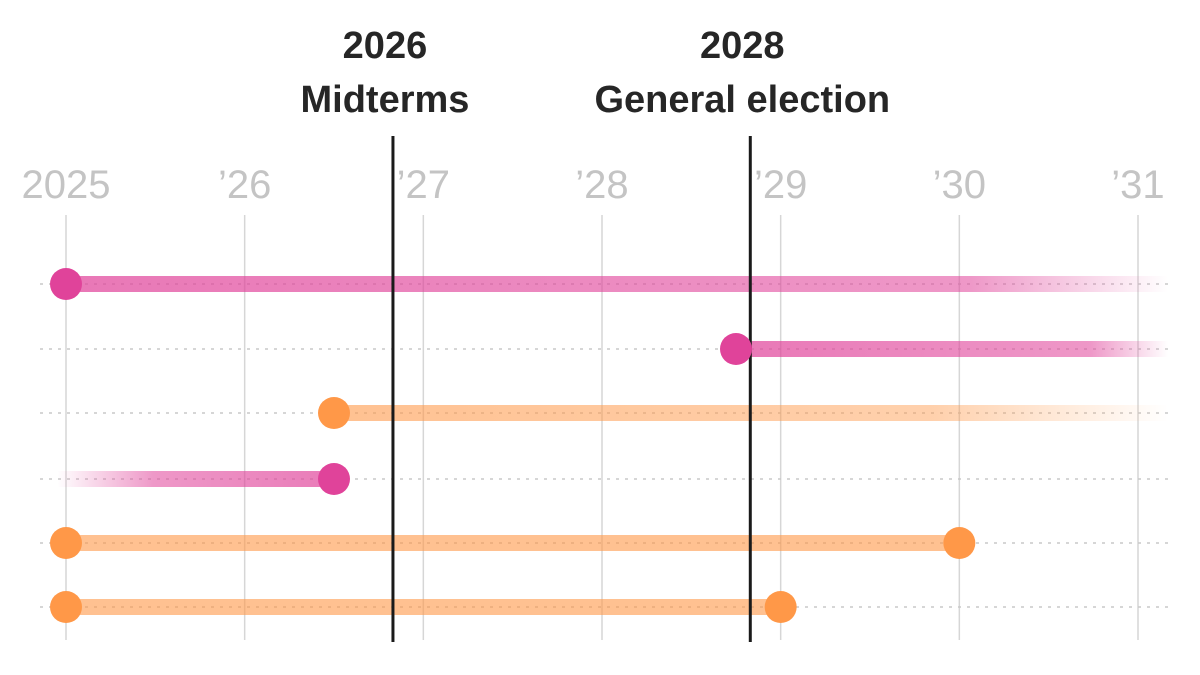 This screenshot has height=675, width=1200. What do you see at coordinates (1137, 185) in the screenshot?
I see `x-tick-label: ’31` at bounding box center [1137, 185].